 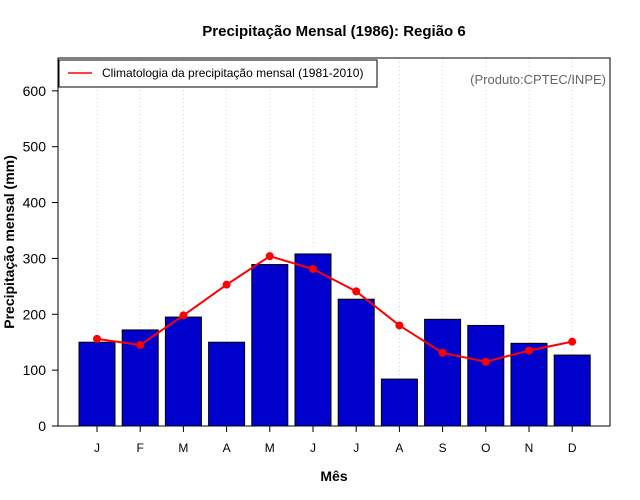 I want to click on y-axis: 0 100 200 300 400 500 600, so click(x=40, y=258).